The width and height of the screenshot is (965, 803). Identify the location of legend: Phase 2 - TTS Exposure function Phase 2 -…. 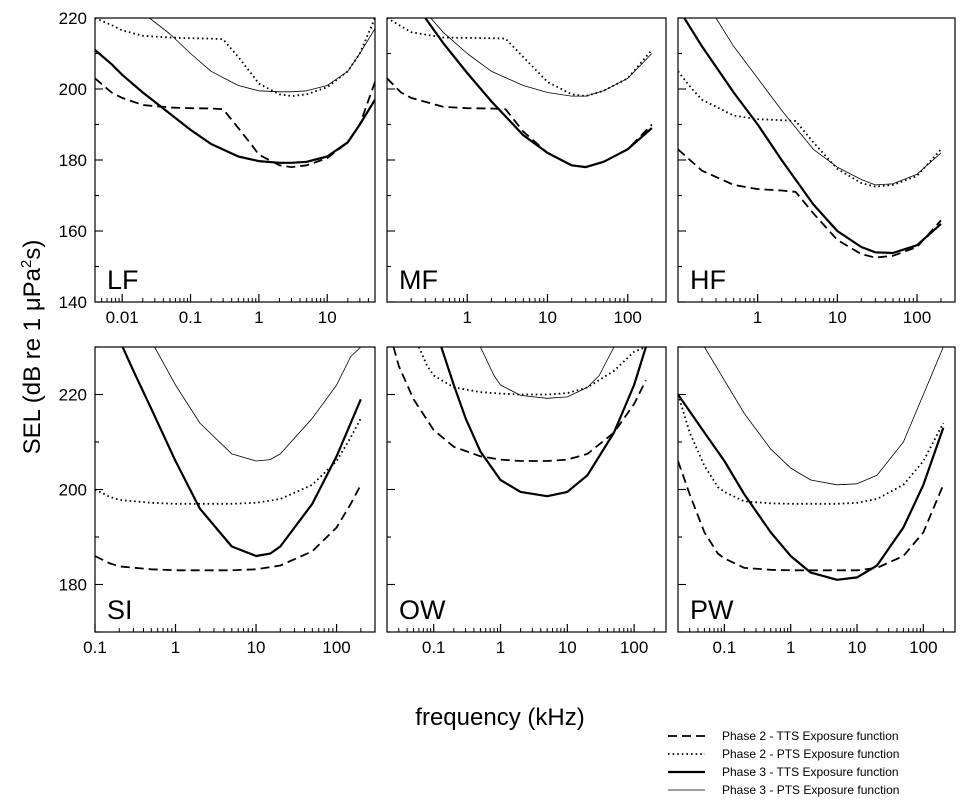
(783, 763).